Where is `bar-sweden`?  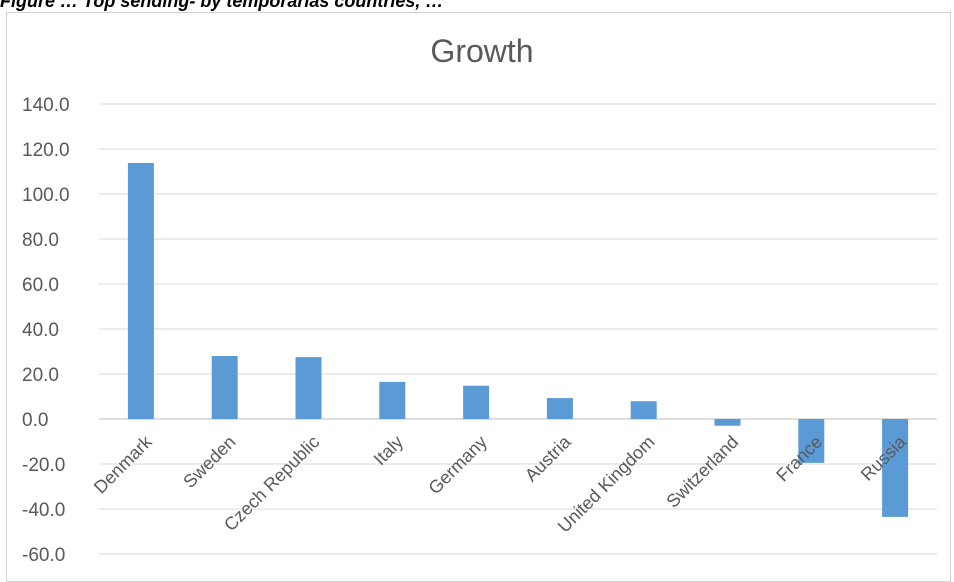 bar-sweden is located at coordinates (224, 387).